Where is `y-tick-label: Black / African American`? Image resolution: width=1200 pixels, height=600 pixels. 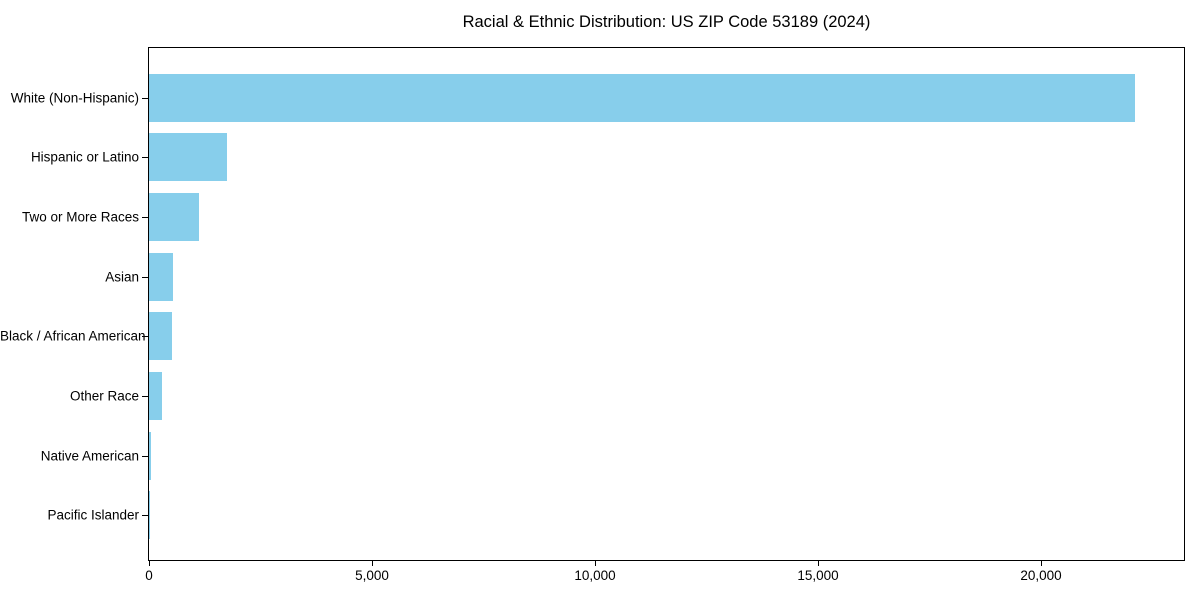
y-tick-label: Black / African American is located at coordinates (73, 336).